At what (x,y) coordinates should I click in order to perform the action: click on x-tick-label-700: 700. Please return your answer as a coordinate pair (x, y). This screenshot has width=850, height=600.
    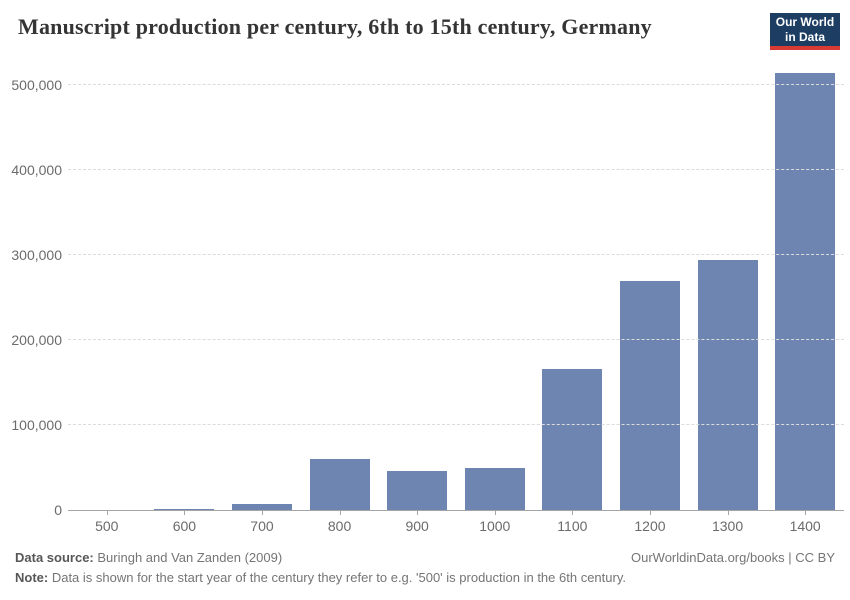
    Looking at the image, I should click on (262, 526).